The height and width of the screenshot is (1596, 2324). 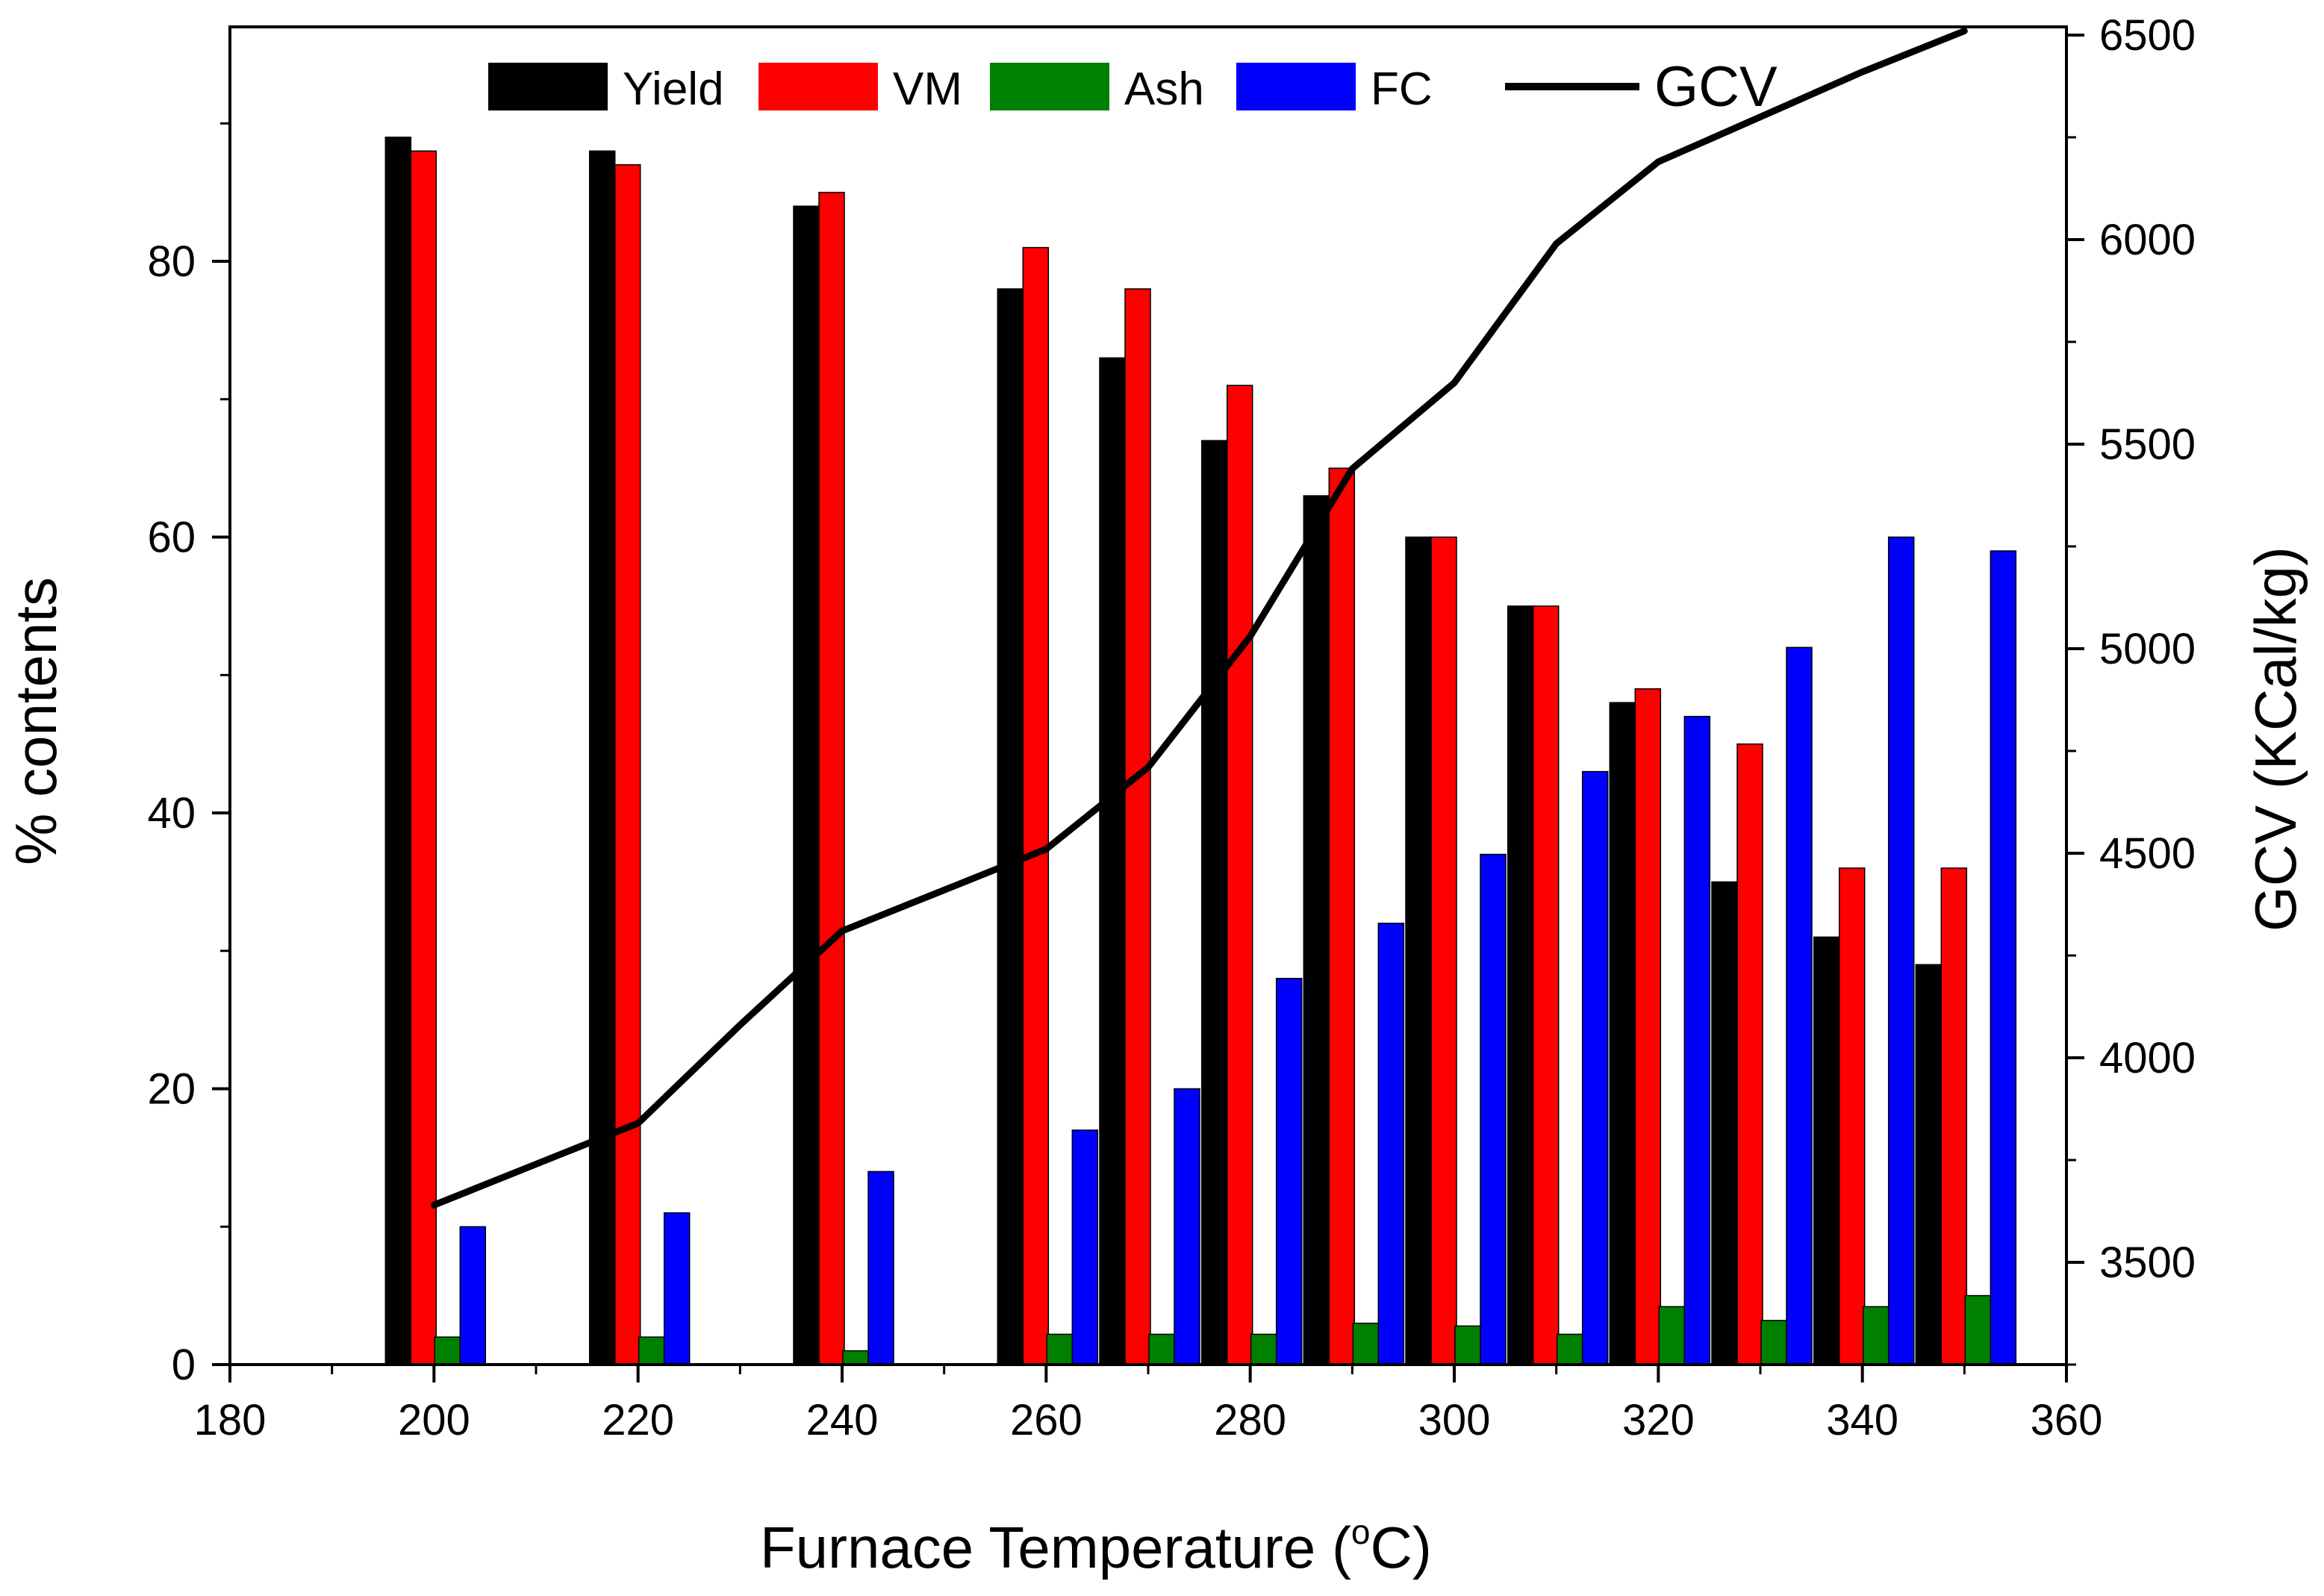 What do you see at coordinates (171, 261) in the screenshot?
I see `y-tick-label-80: 80` at bounding box center [171, 261].